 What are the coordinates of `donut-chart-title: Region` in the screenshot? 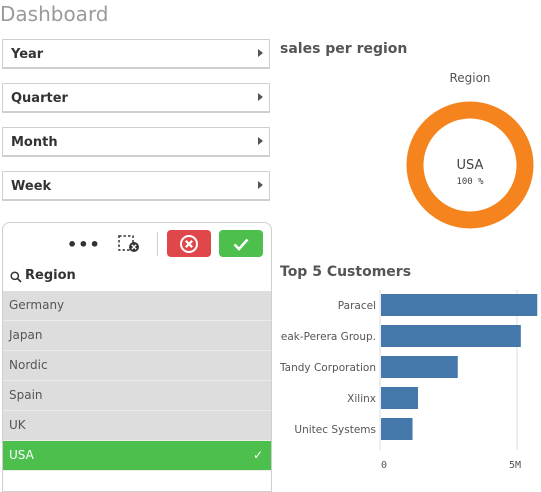 It's located at (470, 78).